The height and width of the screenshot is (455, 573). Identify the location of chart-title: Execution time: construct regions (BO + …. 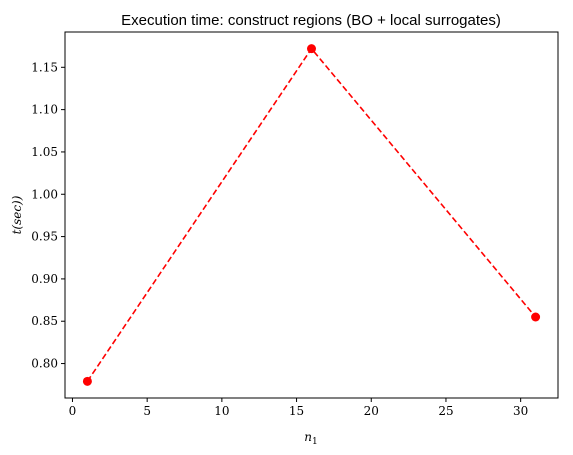
(311, 20).